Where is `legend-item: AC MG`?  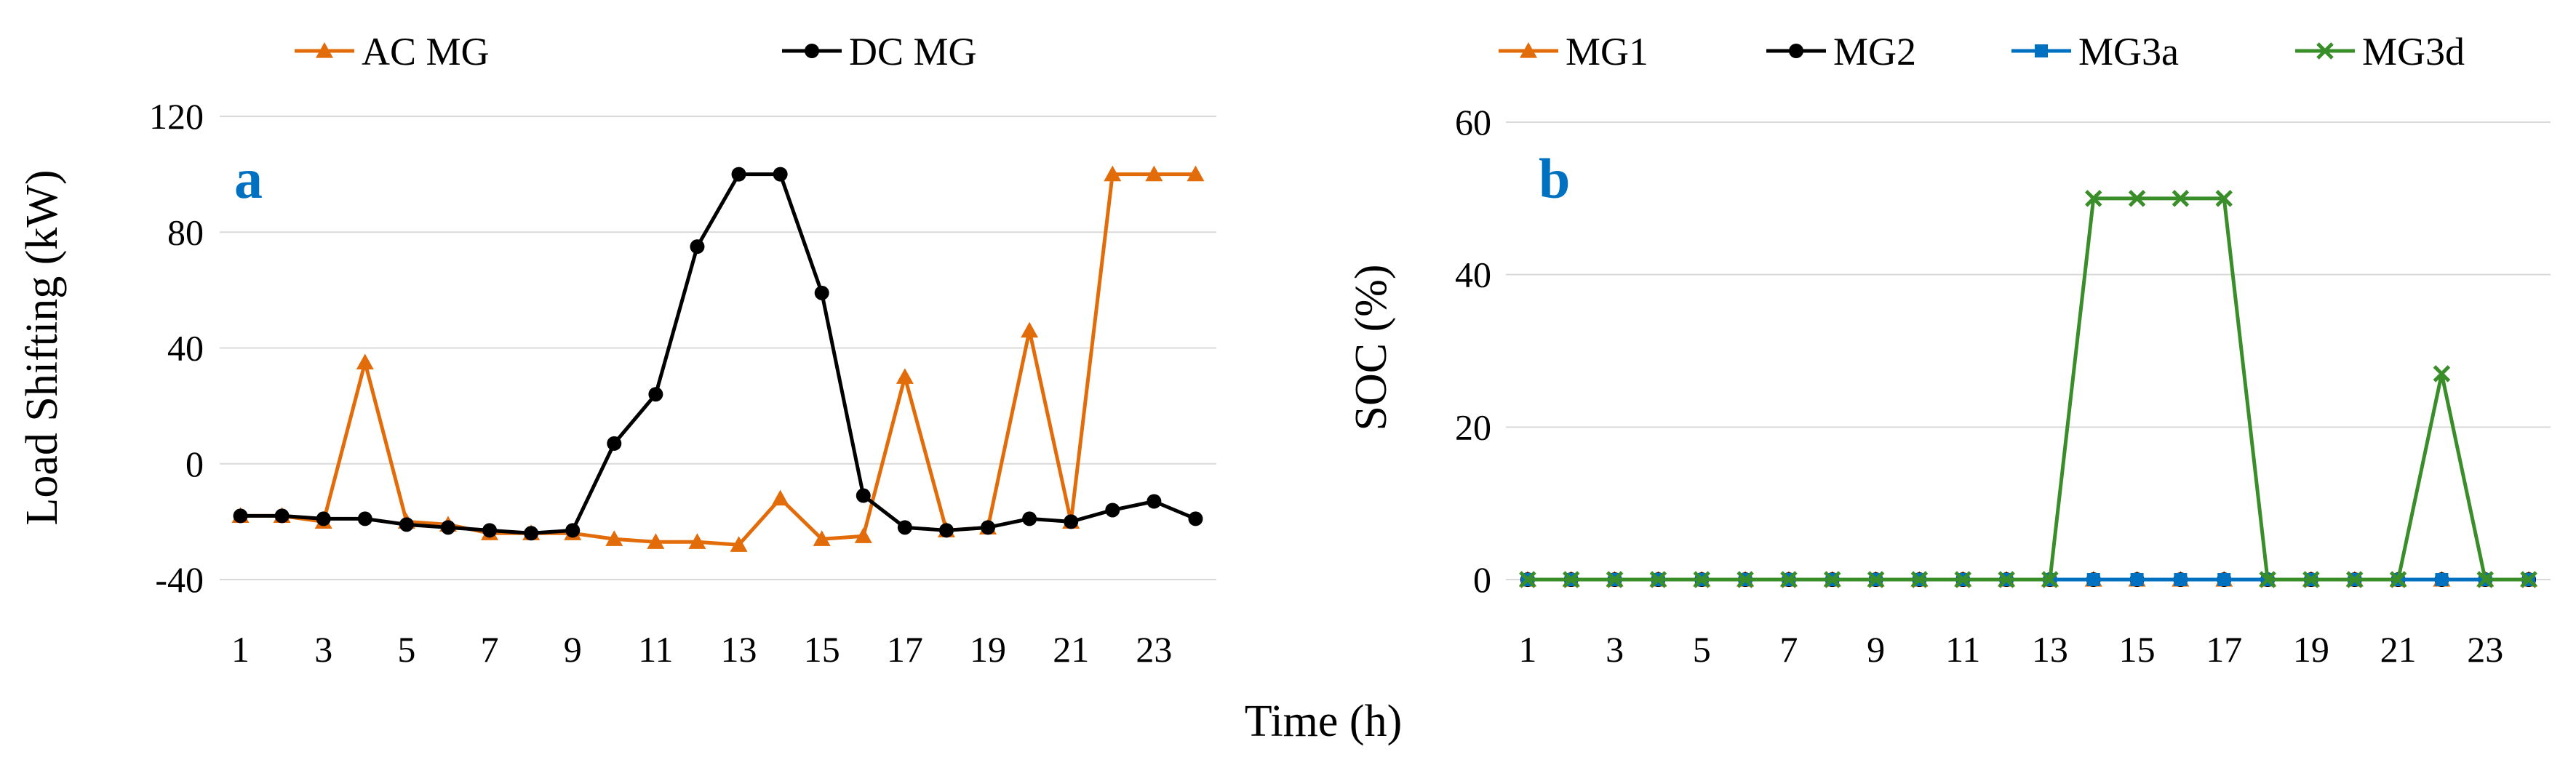 legend-item: AC MG is located at coordinates (392, 51).